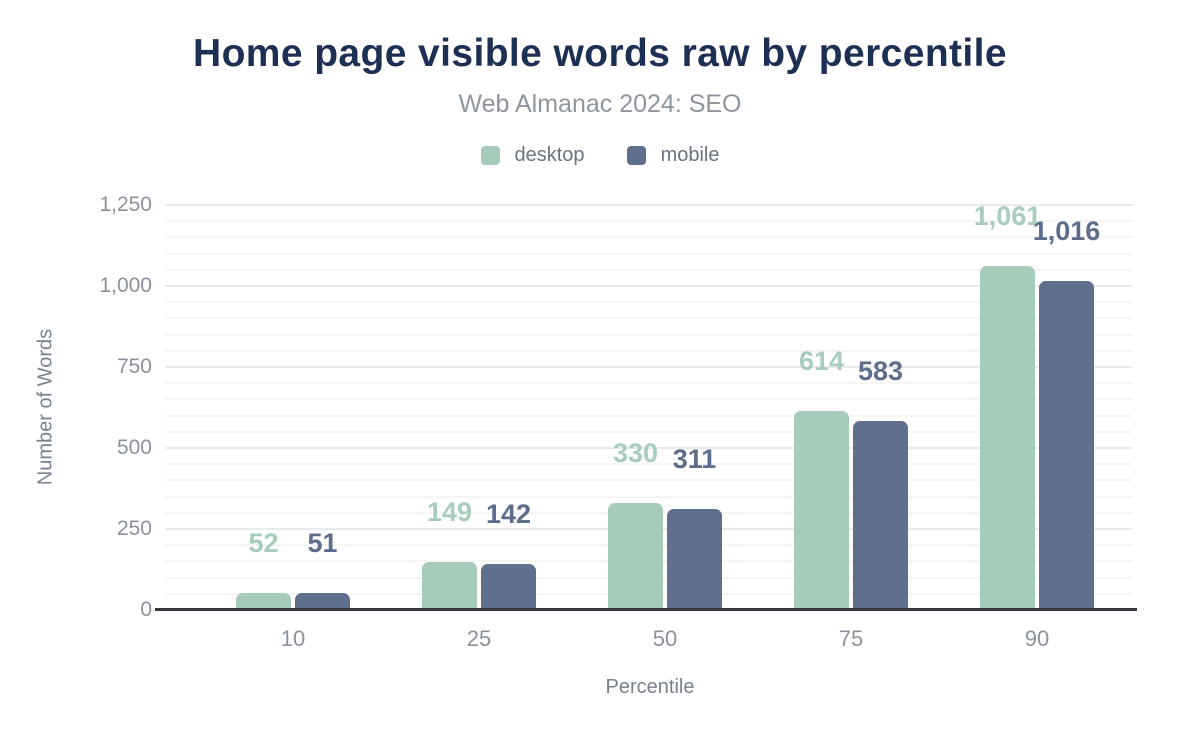  Describe the element at coordinates (549, 155) in the screenshot. I see `legend-label: desktop` at that location.